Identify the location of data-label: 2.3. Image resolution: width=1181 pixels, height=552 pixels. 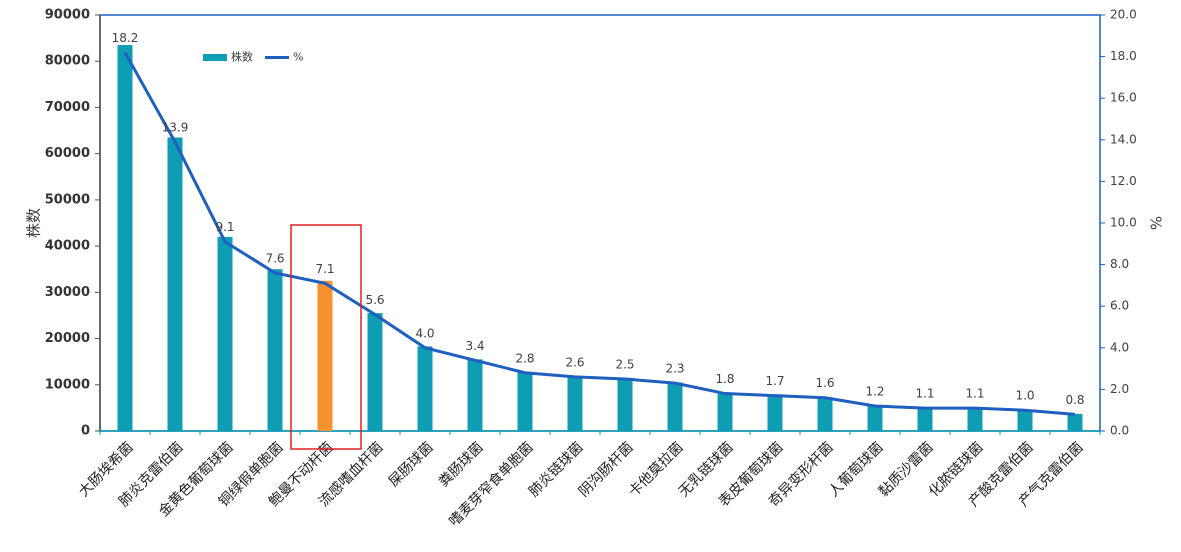
(674, 369).